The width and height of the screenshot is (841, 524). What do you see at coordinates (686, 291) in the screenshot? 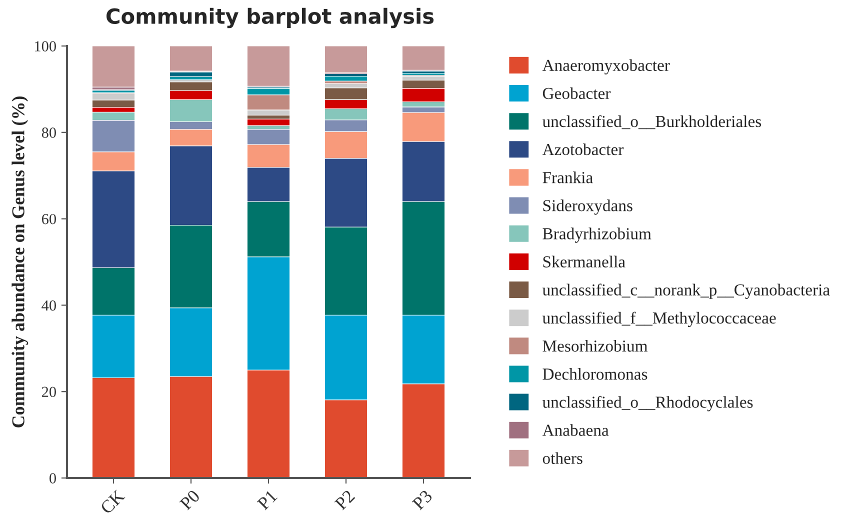
I see `legend-label: unclassified_c__norank_p__Cyanobacteria` at bounding box center [686, 291].